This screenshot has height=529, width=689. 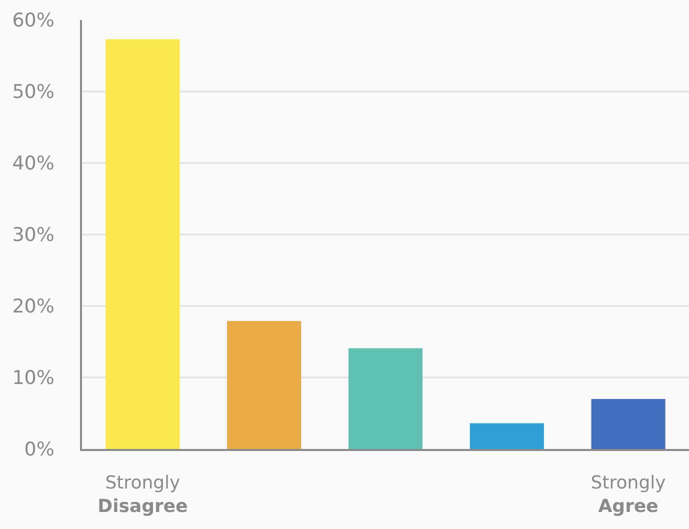 I want to click on y-tick-label: 20%, so click(x=33, y=307).